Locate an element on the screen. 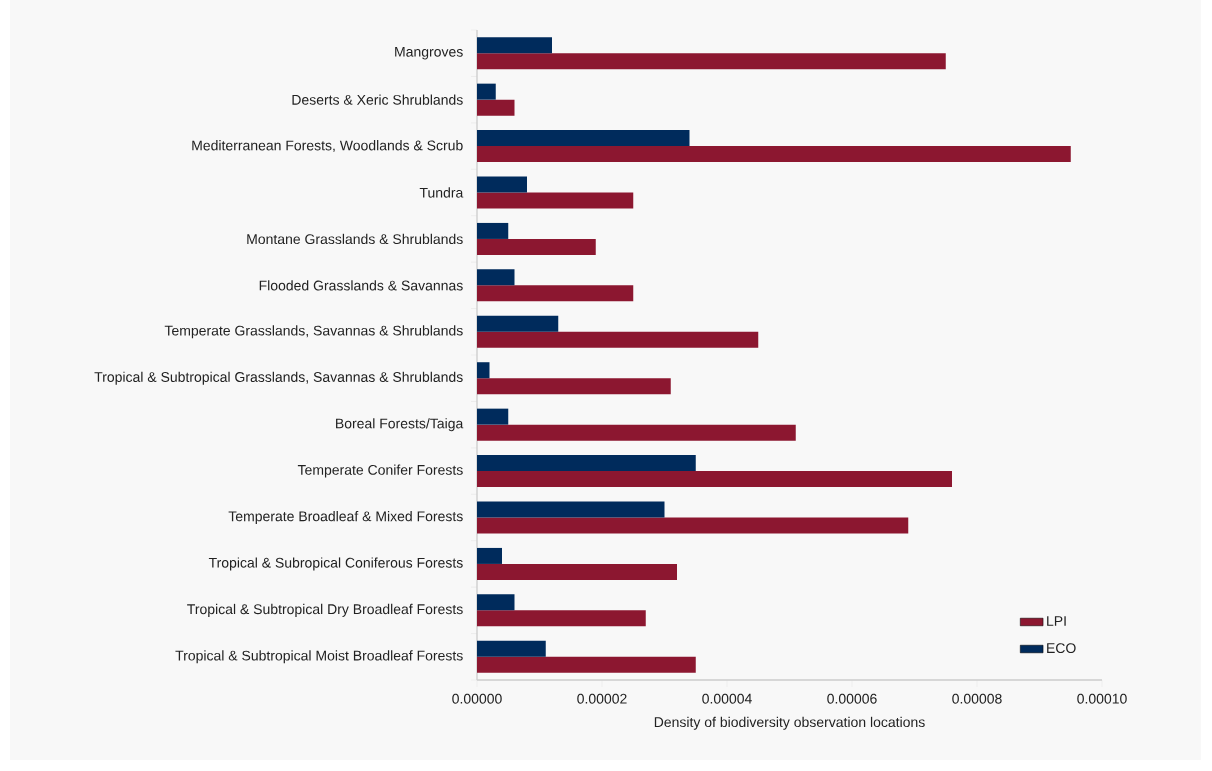 This screenshot has height=771, width=1212. y-tick-label: Tundra is located at coordinates (441, 192).